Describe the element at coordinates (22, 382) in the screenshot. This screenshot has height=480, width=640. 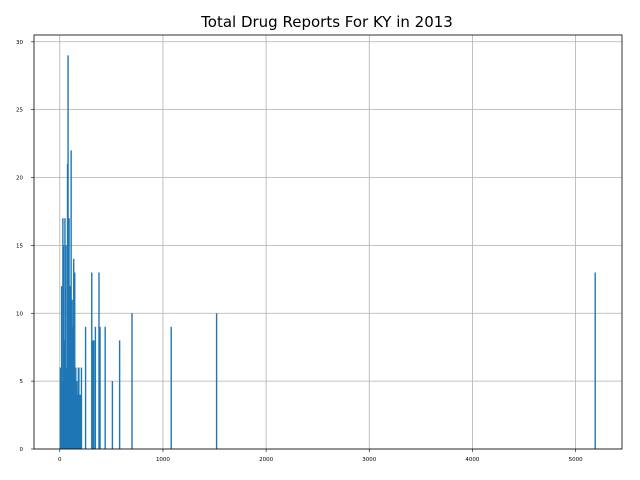
I see `y-tick-label: 5` at that location.